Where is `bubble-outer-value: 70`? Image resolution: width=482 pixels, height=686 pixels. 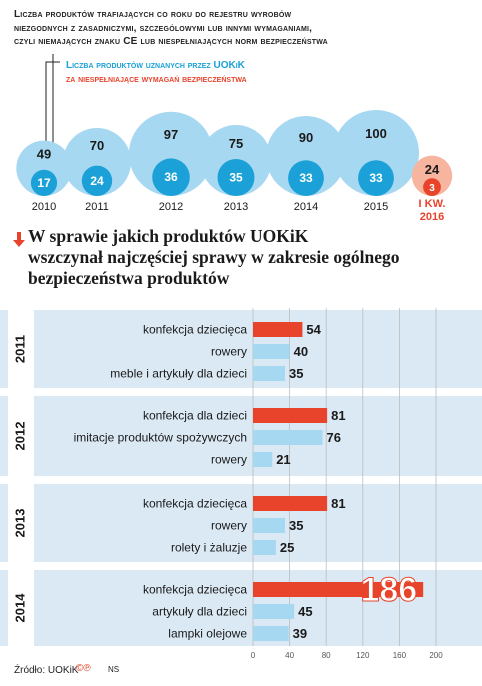
bubble-outer-value: 70 is located at coordinates (97, 145).